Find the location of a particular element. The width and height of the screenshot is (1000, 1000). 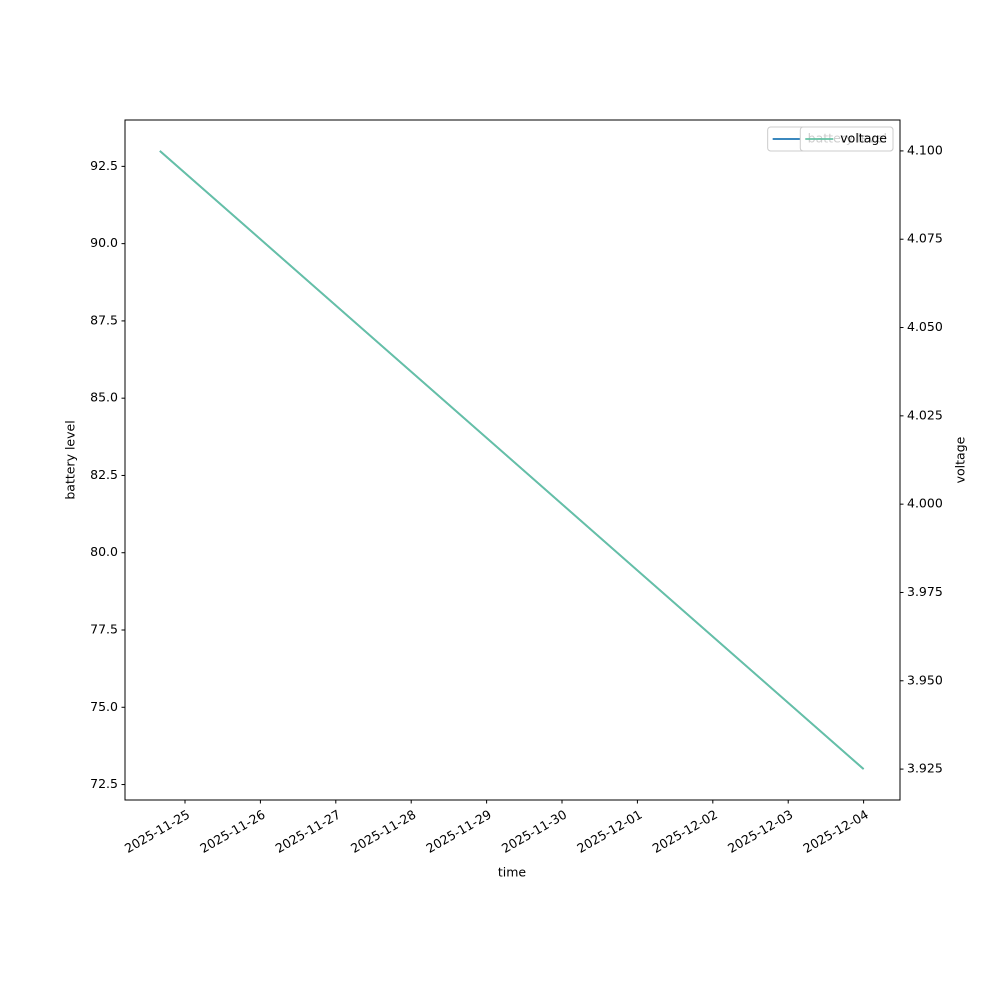

x-tick-label: 2025-12-04 is located at coordinates (835, 831).